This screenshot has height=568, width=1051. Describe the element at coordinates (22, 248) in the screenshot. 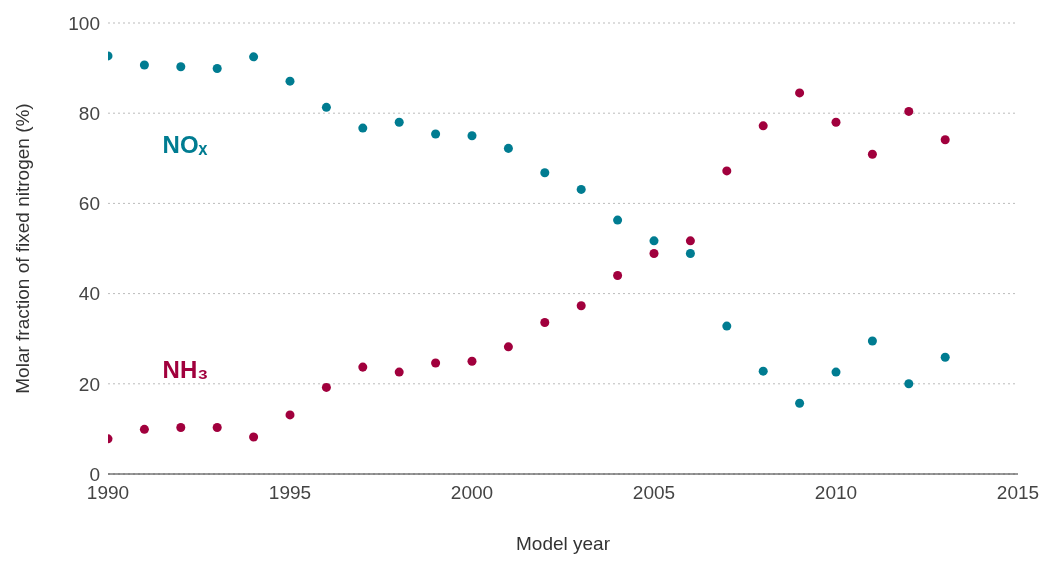

I see `y-axis-title: Molar fraction of fixed nitrogen (%)` at that location.